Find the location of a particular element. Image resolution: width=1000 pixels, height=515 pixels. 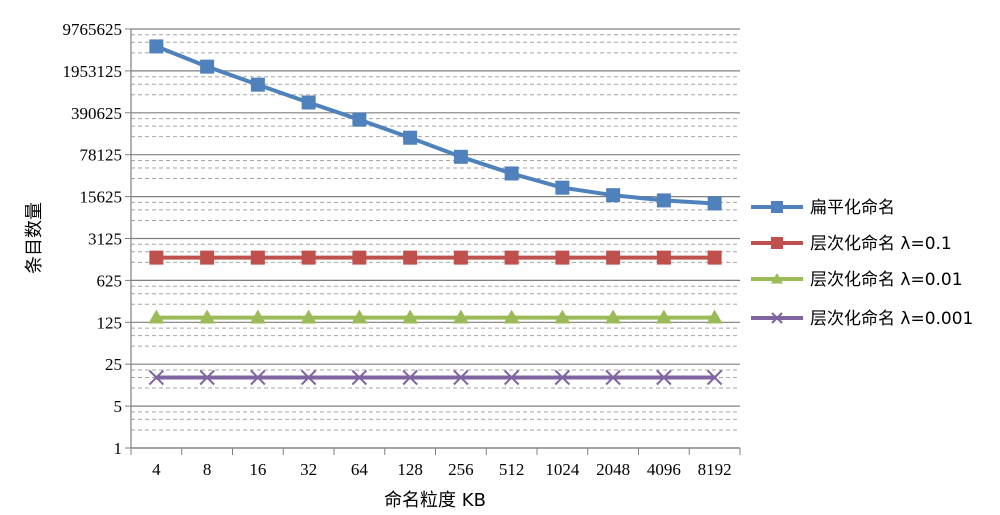

legend-entry: 层次化命名 λ=0.1 is located at coordinates (851, 244).